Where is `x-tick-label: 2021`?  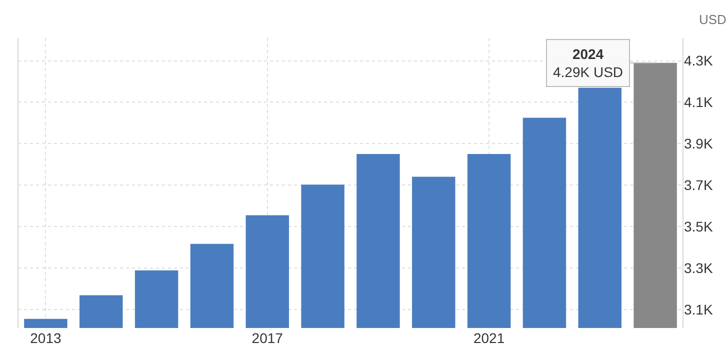
x-tick-label: 2021 is located at coordinates (489, 338).